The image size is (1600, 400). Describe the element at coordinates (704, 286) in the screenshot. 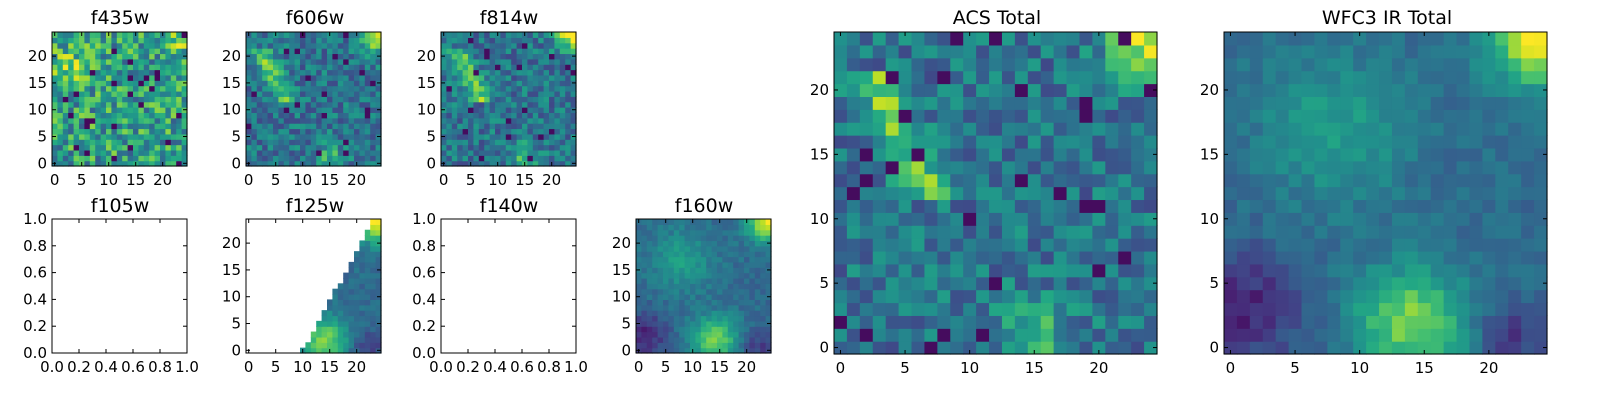

I see `heatmap-cells` at that location.